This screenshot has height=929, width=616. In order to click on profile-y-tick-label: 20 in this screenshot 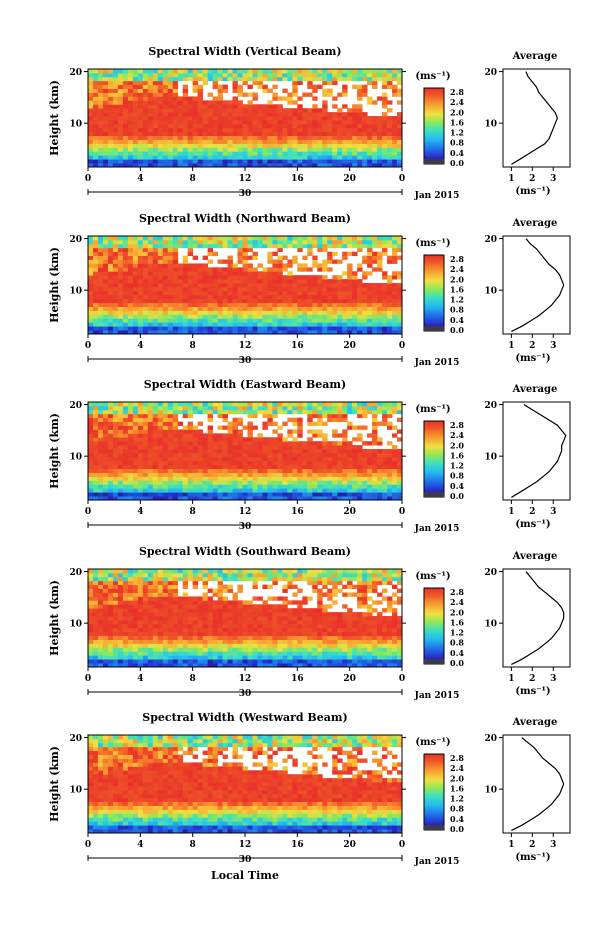, I will do `click(490, 406)`.